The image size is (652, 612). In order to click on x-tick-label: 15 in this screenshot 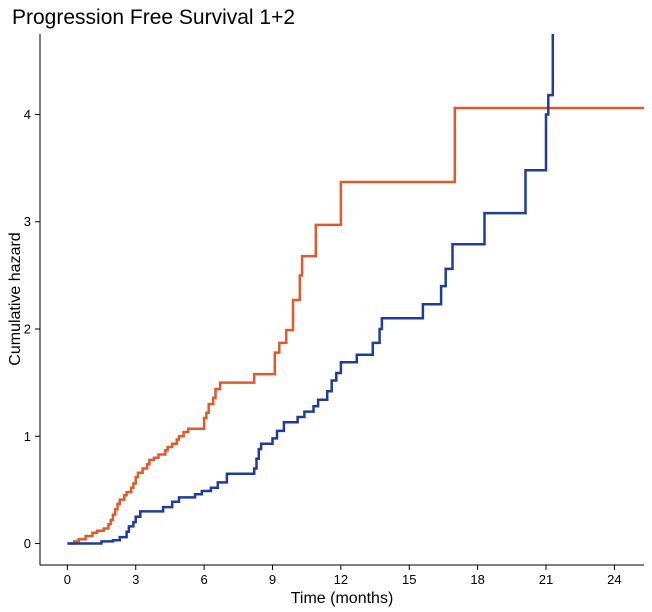, I will do `click(409, 579)`.